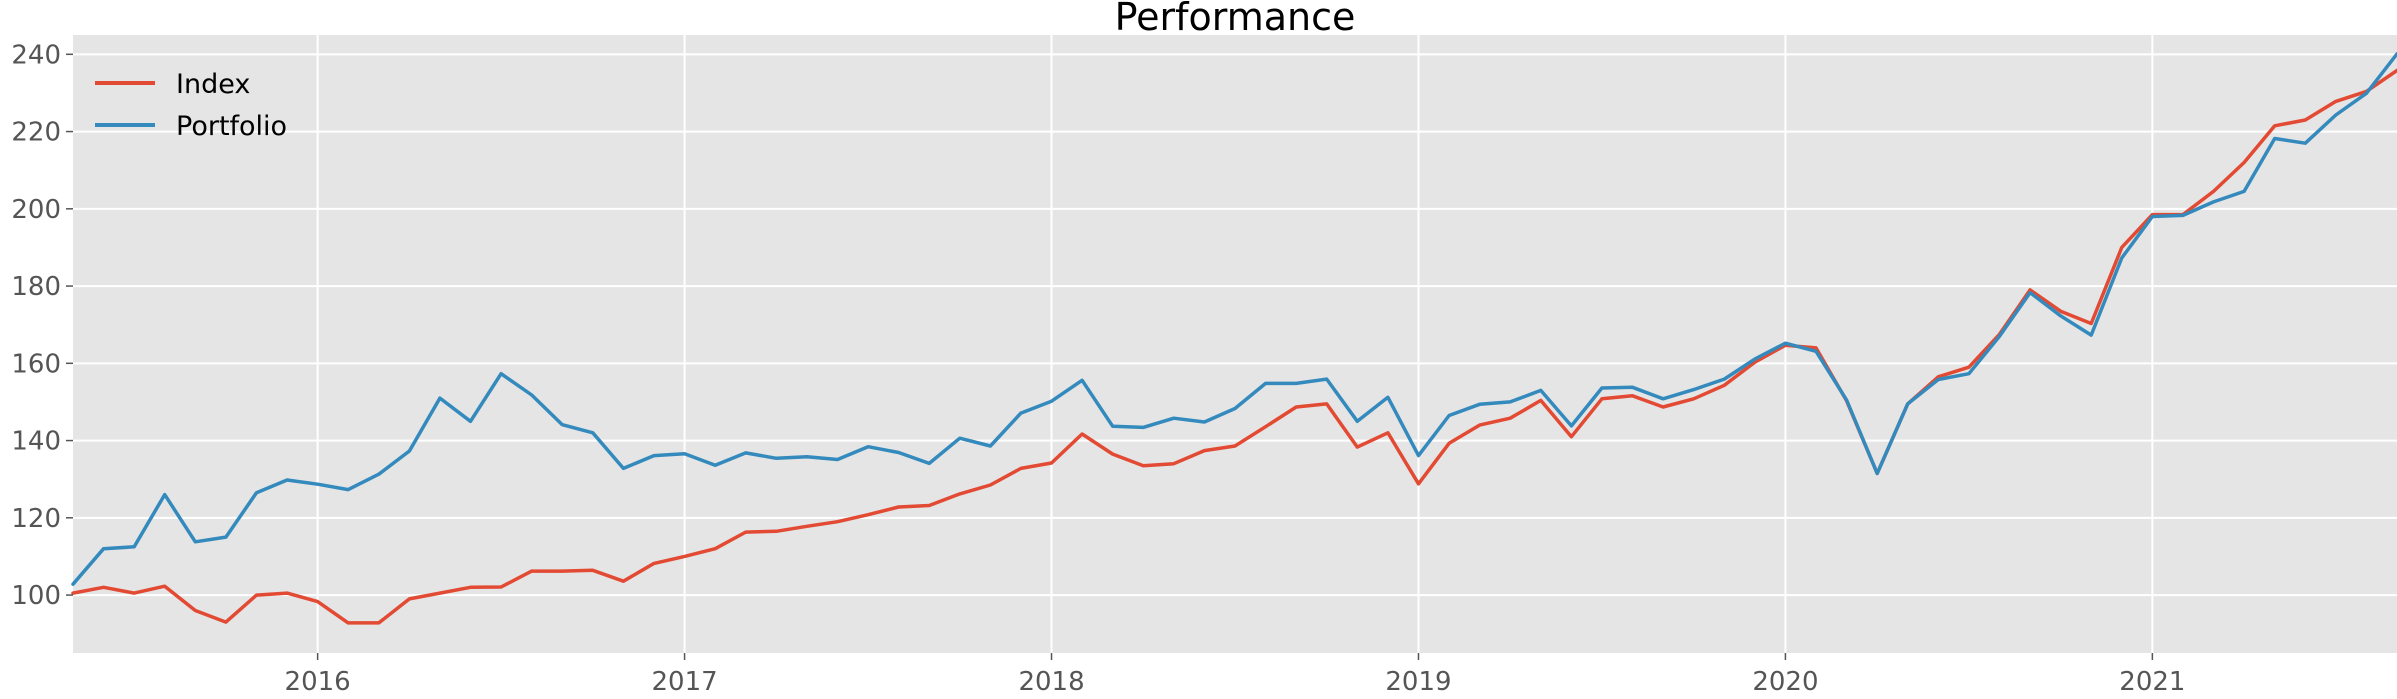 The image size is (2397, 699). What do you see at coordinates (231, 126) in the screenshot?
I see `legend-label-portfolio: Portfolio` at bounding box center [231, 126].